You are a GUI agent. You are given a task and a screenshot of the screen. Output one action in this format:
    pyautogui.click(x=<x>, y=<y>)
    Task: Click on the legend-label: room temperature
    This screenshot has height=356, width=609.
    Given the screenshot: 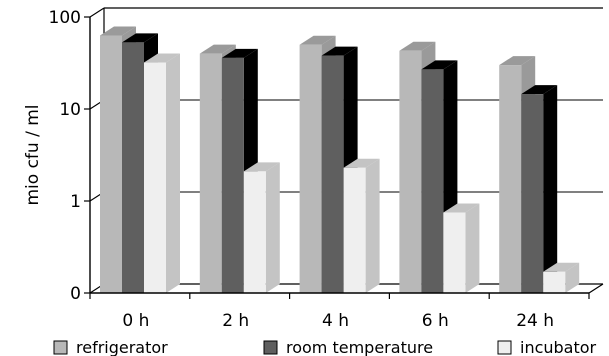 What is the action you would take?
    pyautogui.click(x=359, y=347)
    